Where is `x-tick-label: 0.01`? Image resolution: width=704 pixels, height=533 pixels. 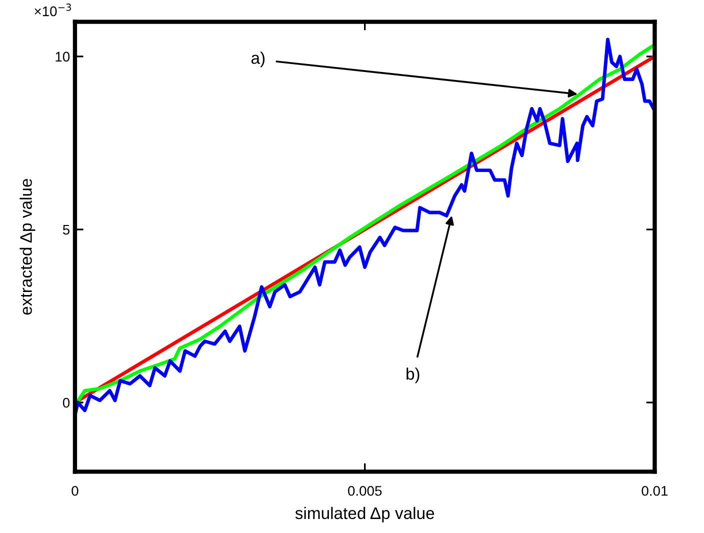
x-tick-label: 0.01 is located at coordinates (655, 491).